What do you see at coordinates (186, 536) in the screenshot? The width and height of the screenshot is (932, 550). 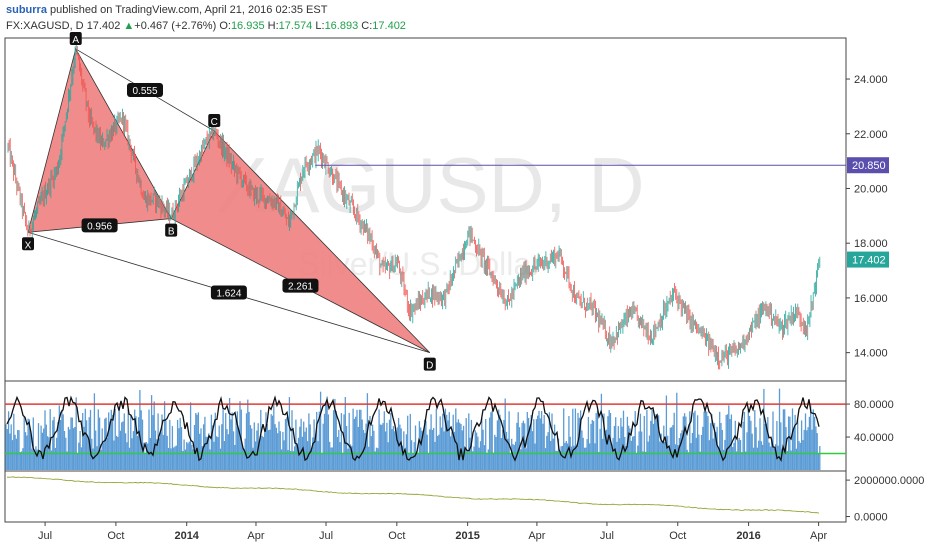 I see `time-tick-label: 2014` at bounding box center [186, 536].